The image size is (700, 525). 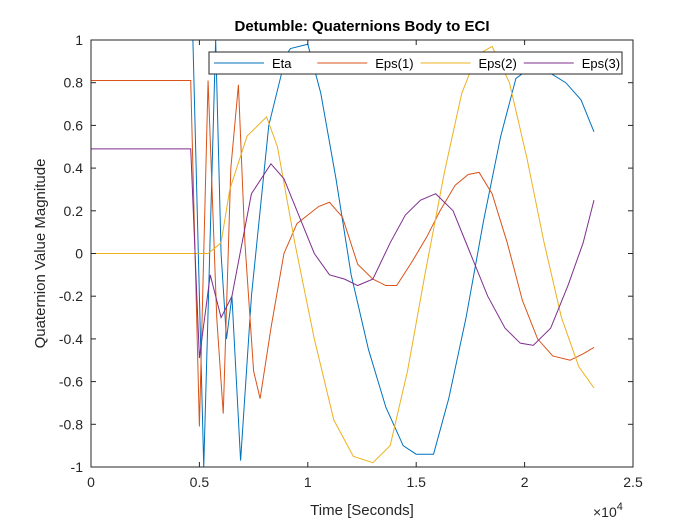 I want to click on x-axis-exponent-base: ×10, so click(x=605, y=512).